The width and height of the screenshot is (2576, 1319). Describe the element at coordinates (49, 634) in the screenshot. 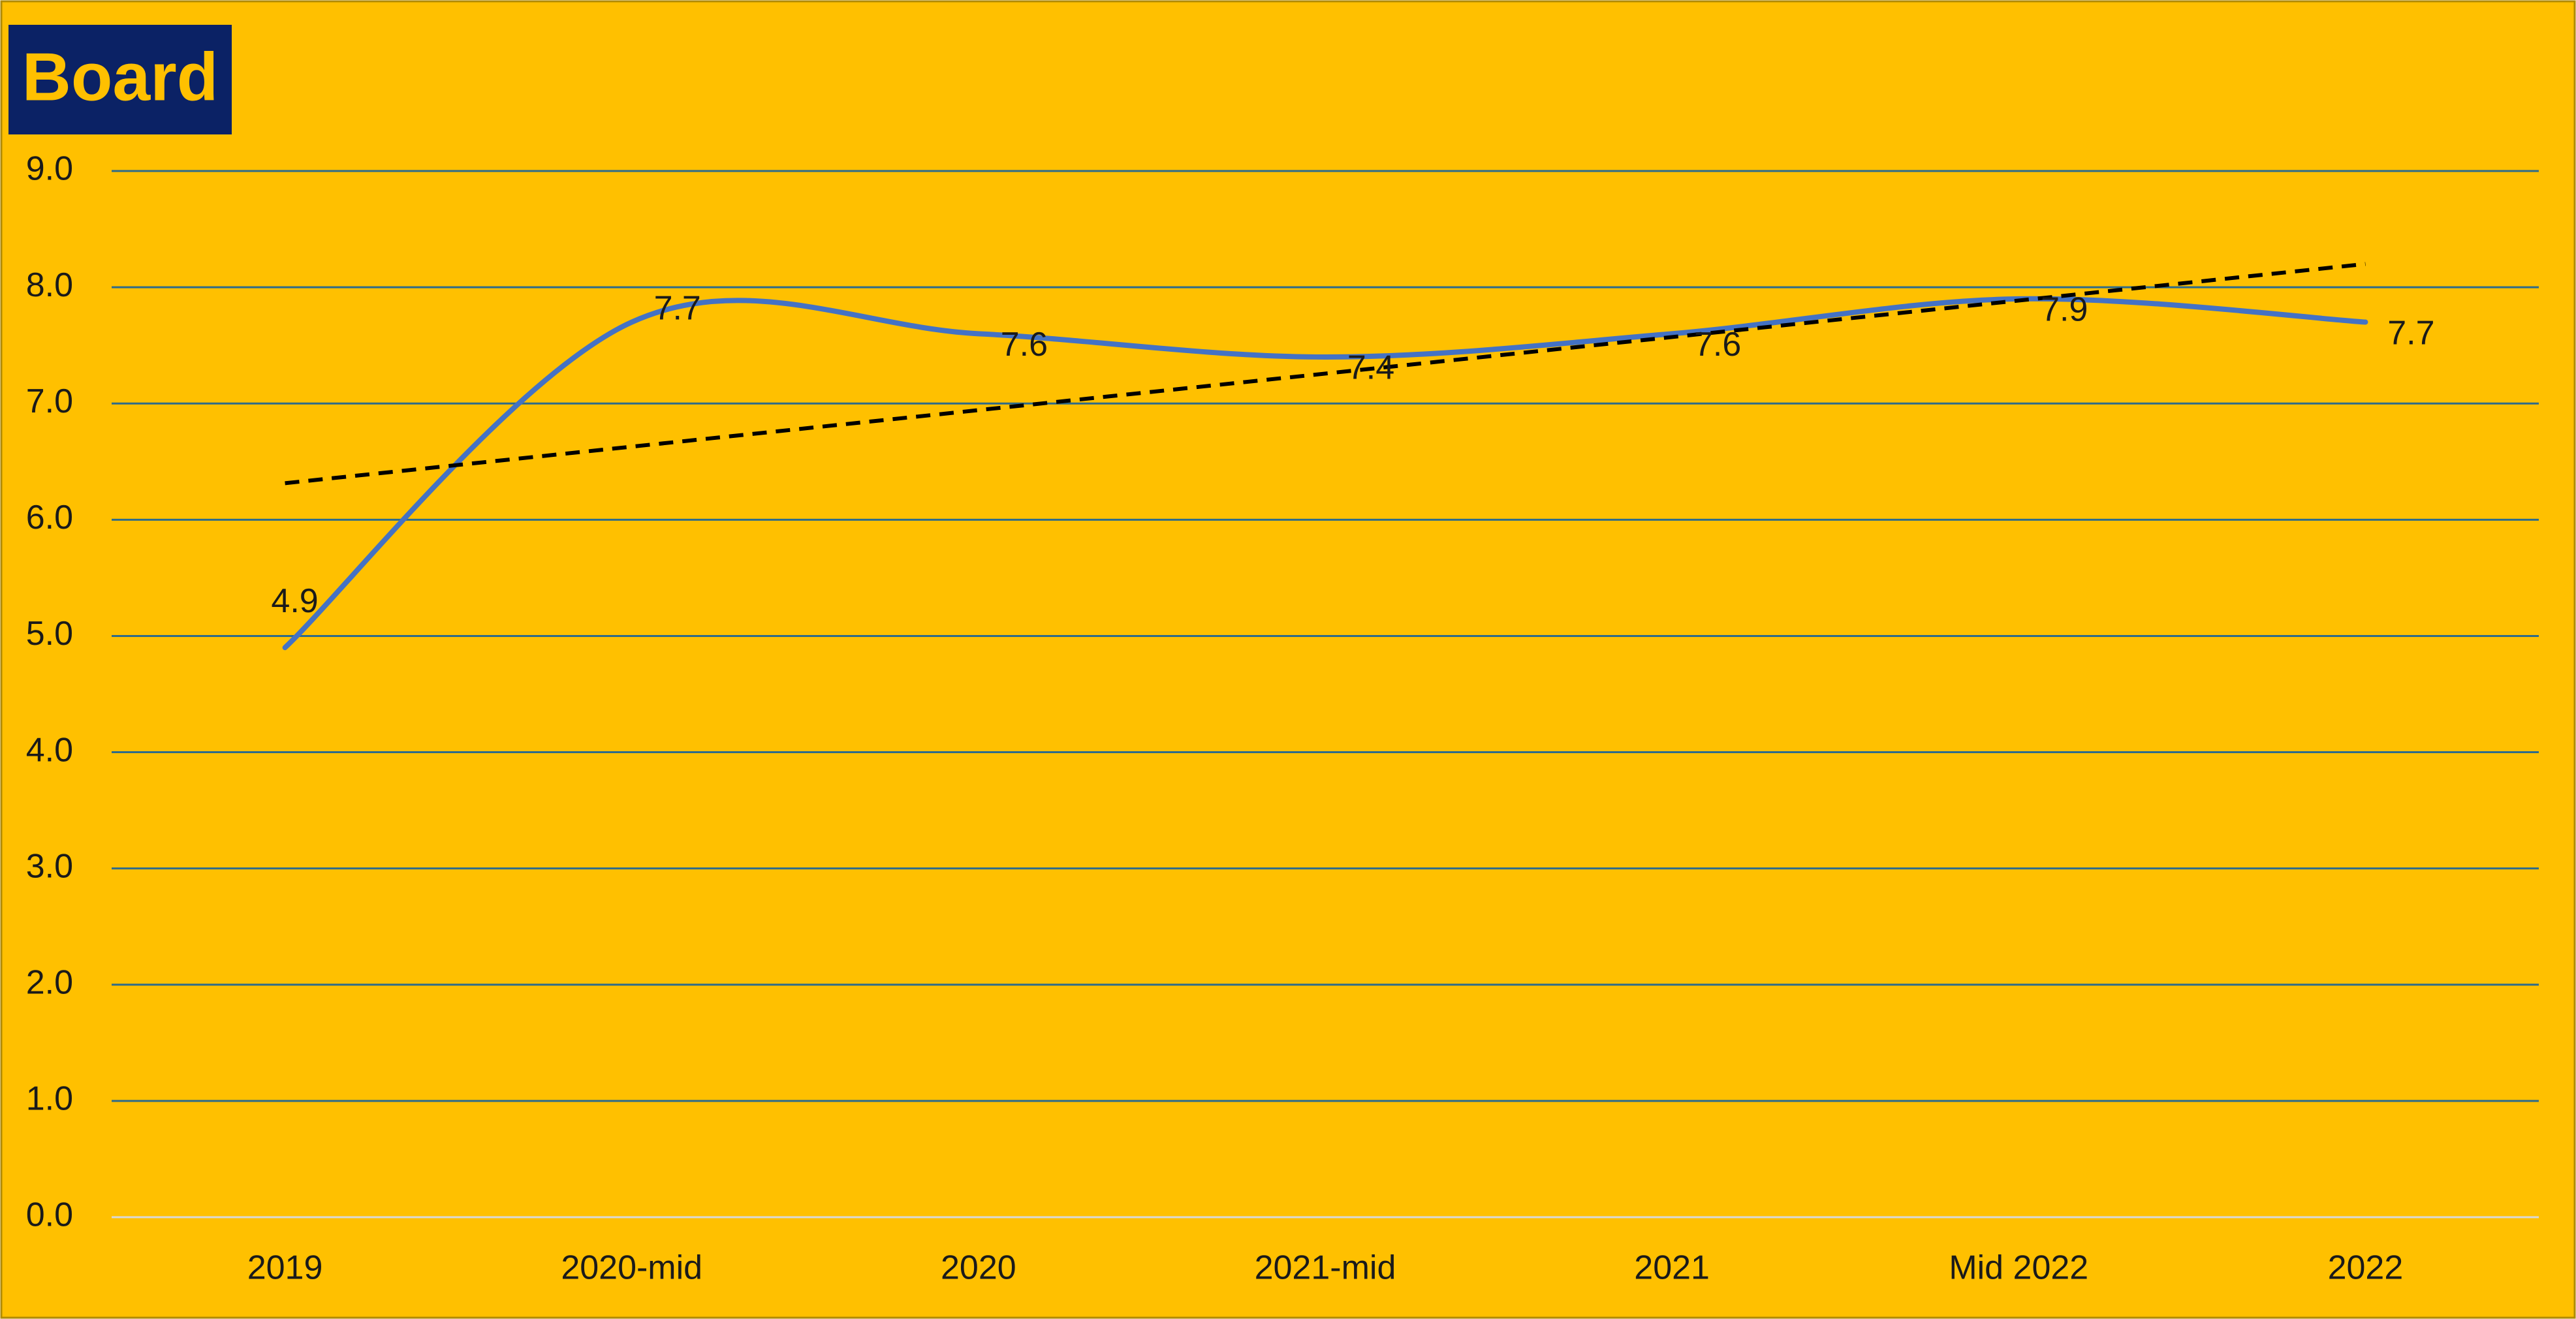

I see `y-tick-label: 5.0` at that location.